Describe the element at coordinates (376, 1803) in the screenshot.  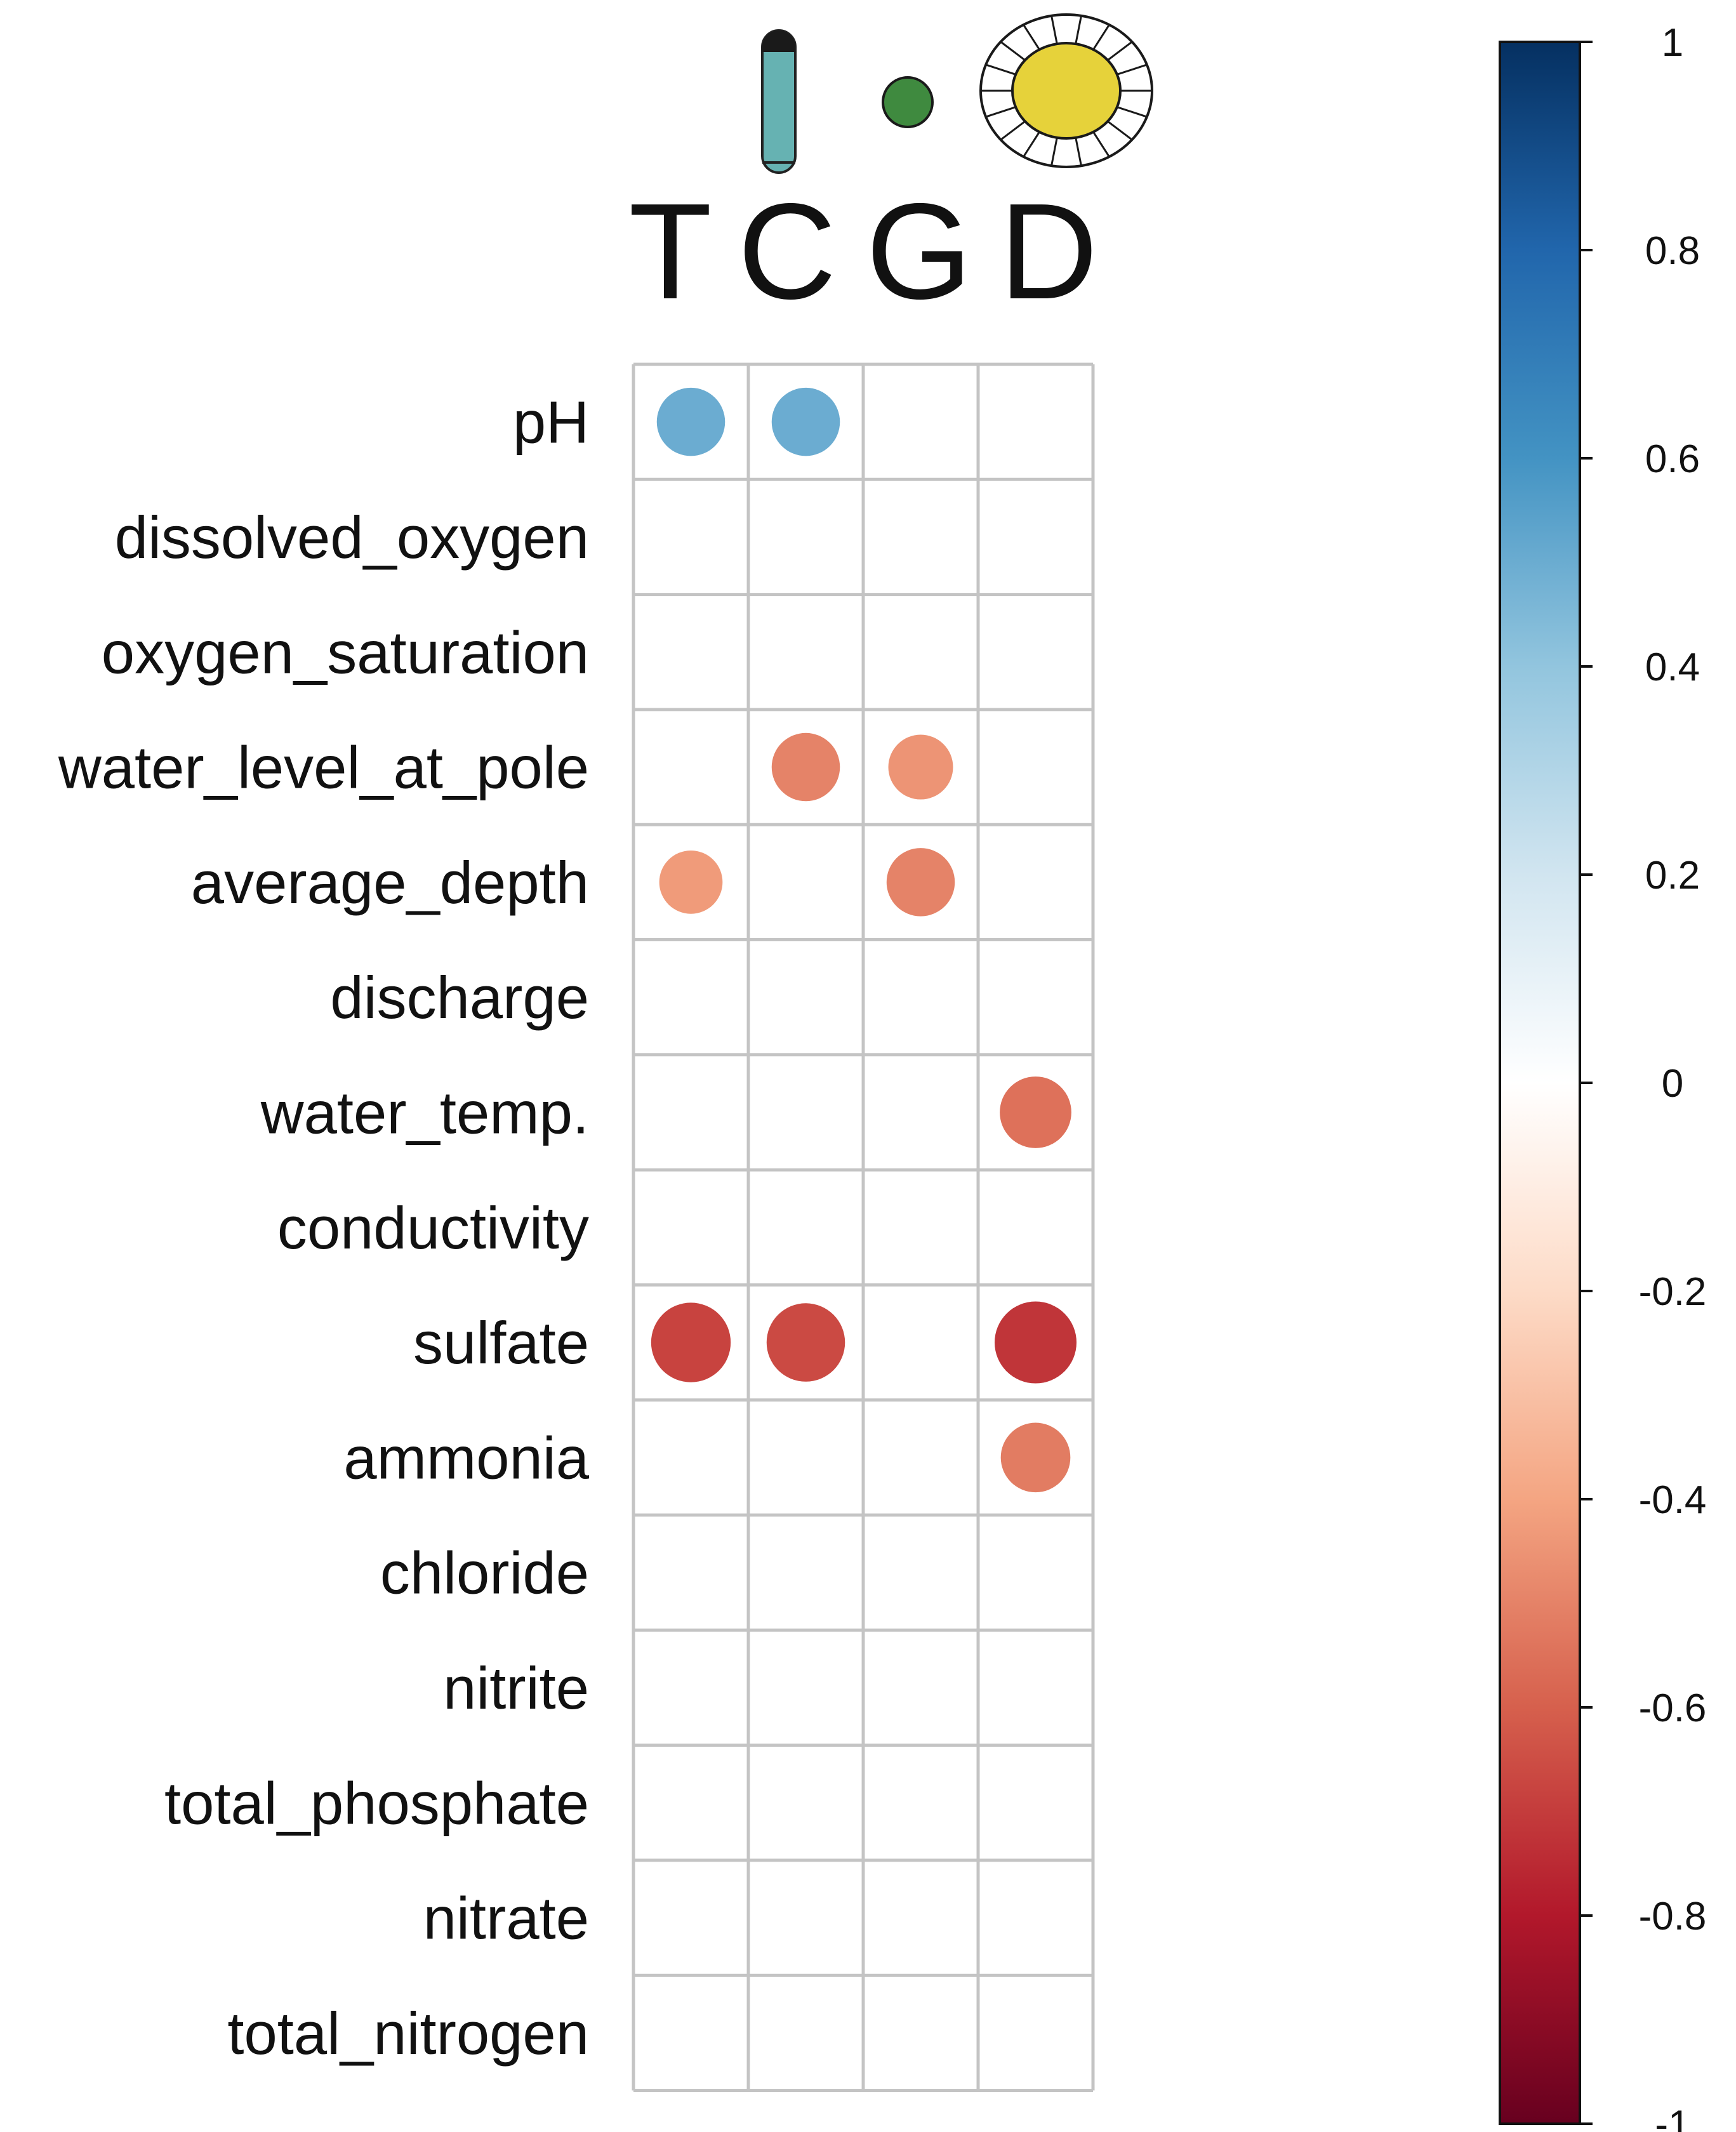
I see `row-label: total_phosphate` at that location.